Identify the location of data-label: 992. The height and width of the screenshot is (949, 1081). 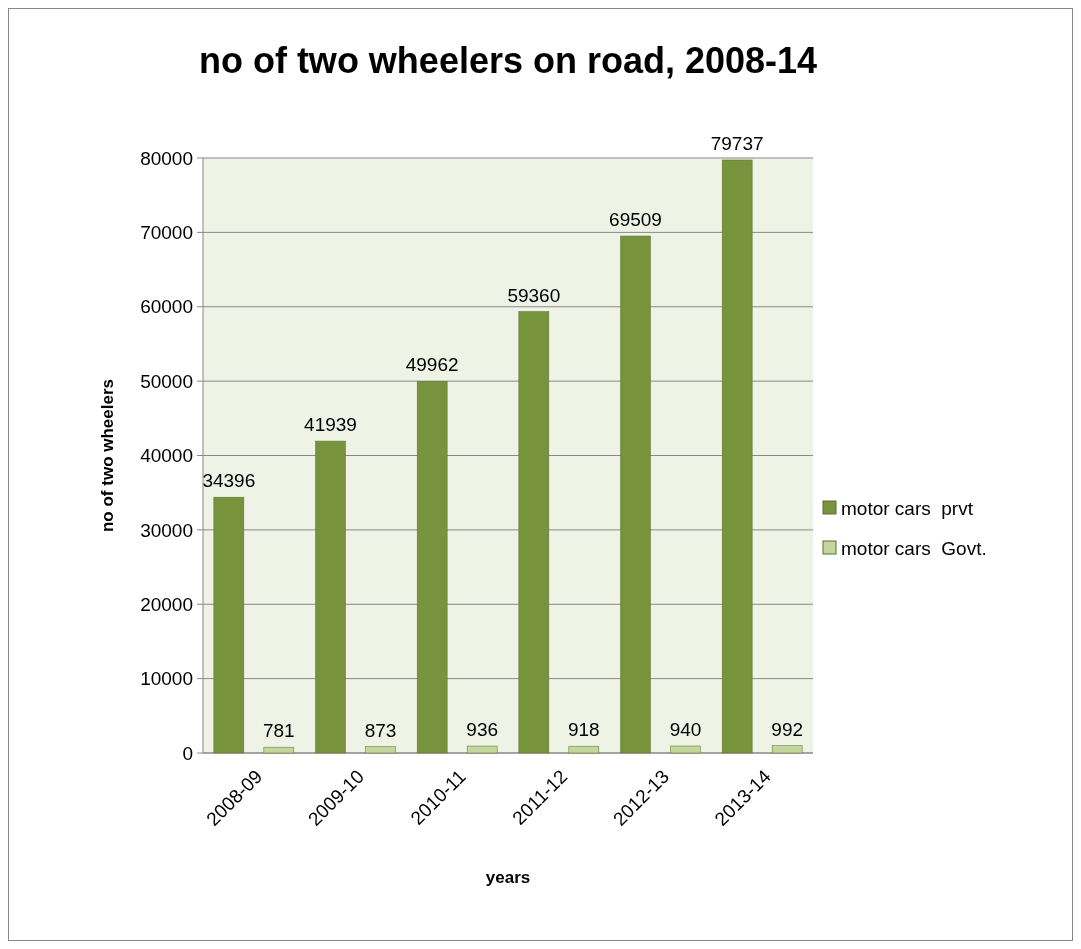
(787, 729).